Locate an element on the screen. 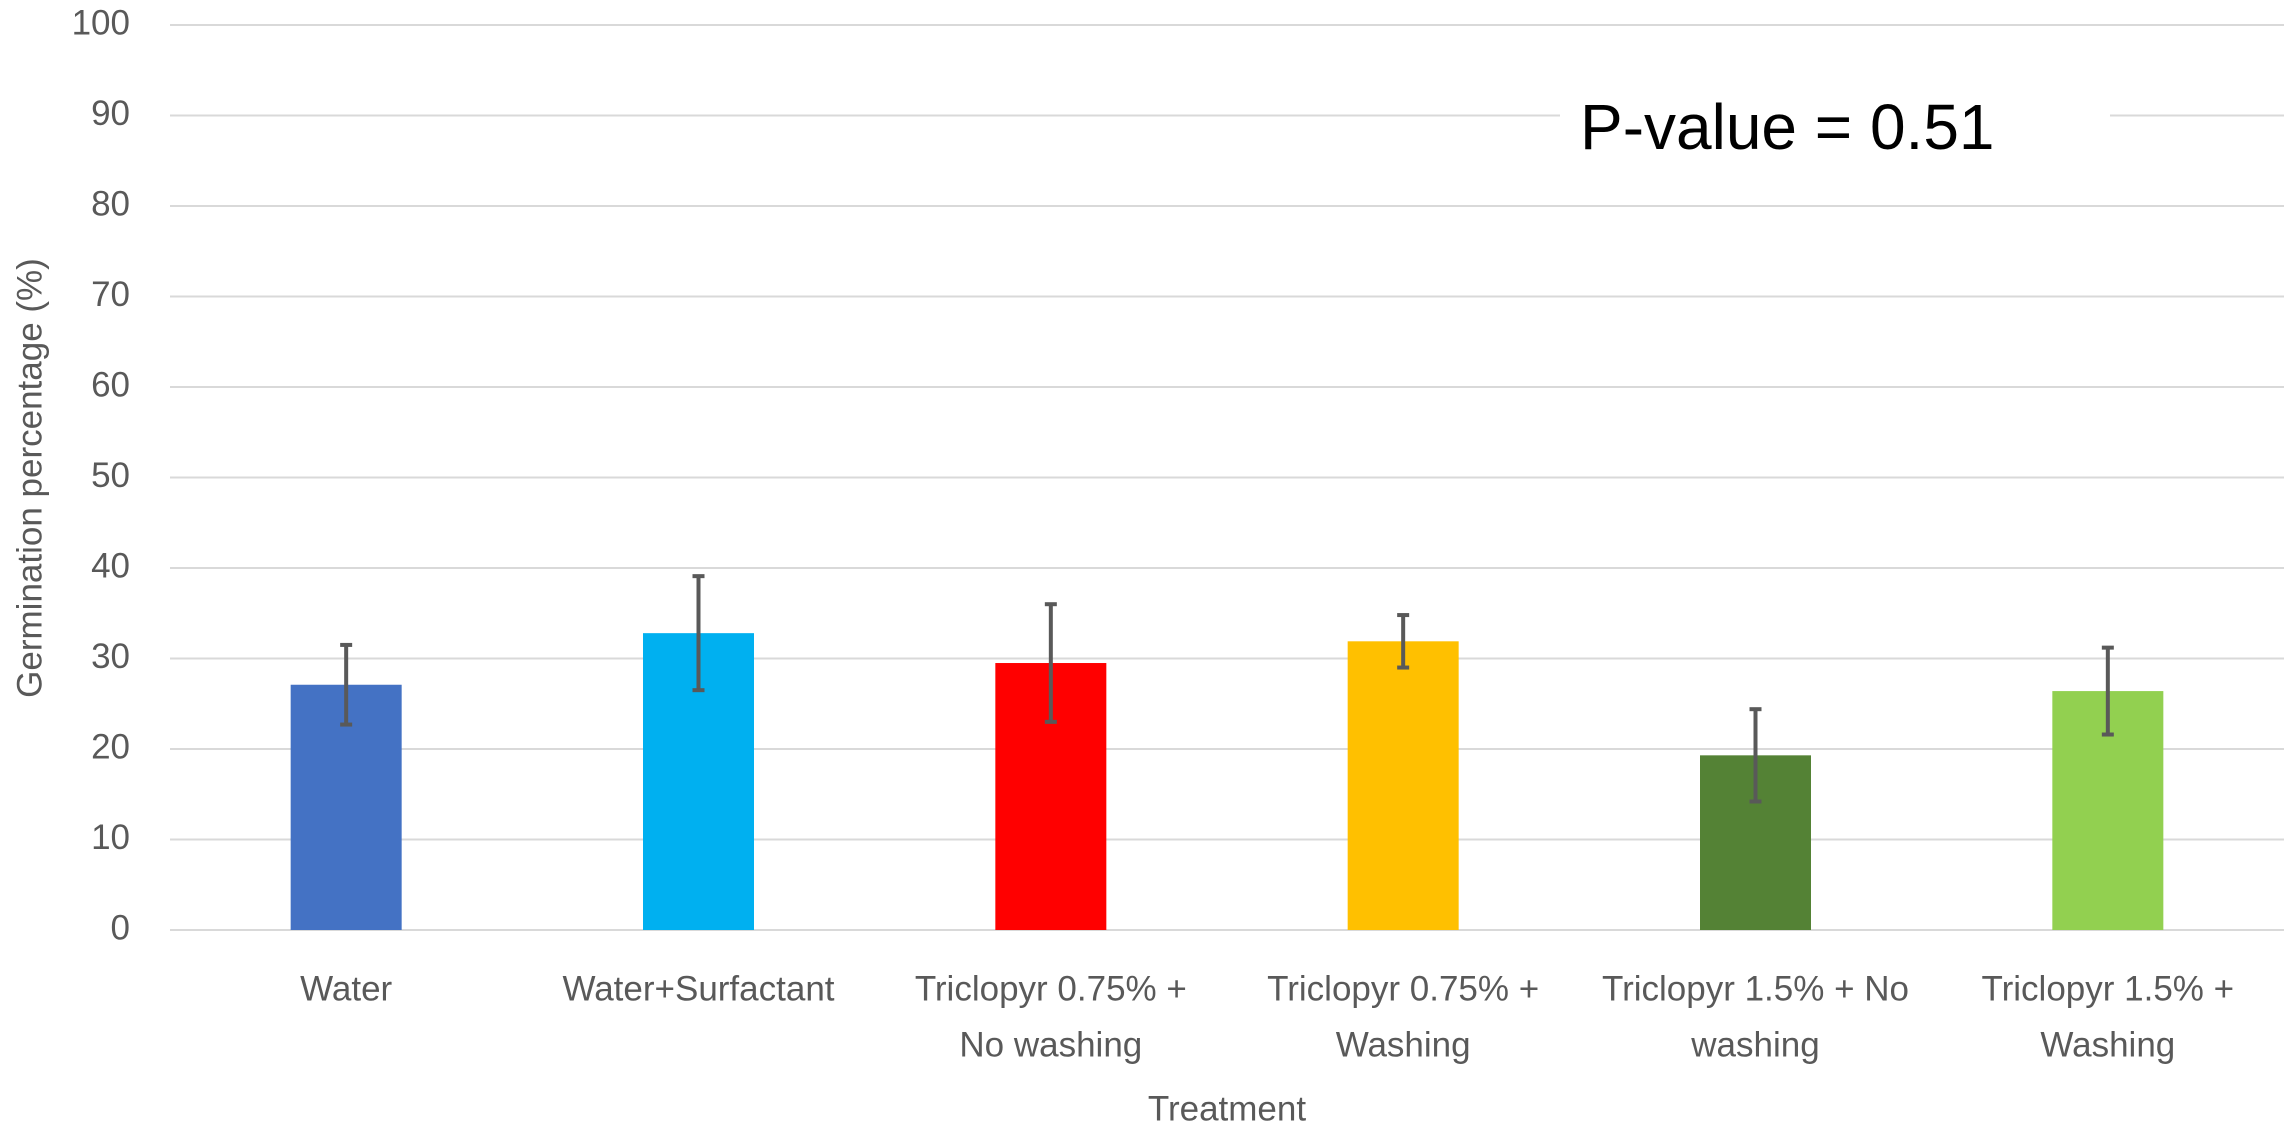 This screenshot has height=1137, width=2284. annotation-box is located at coordinates (1835, 135).